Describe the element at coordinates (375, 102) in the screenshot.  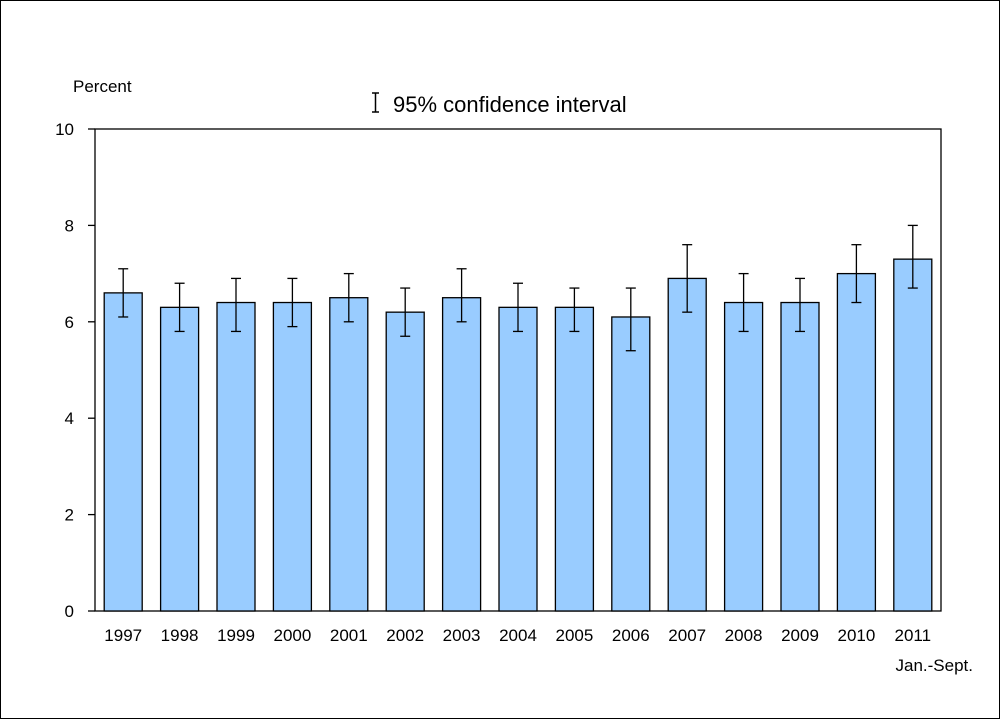
I see `confidence-interval-icon` at that location.